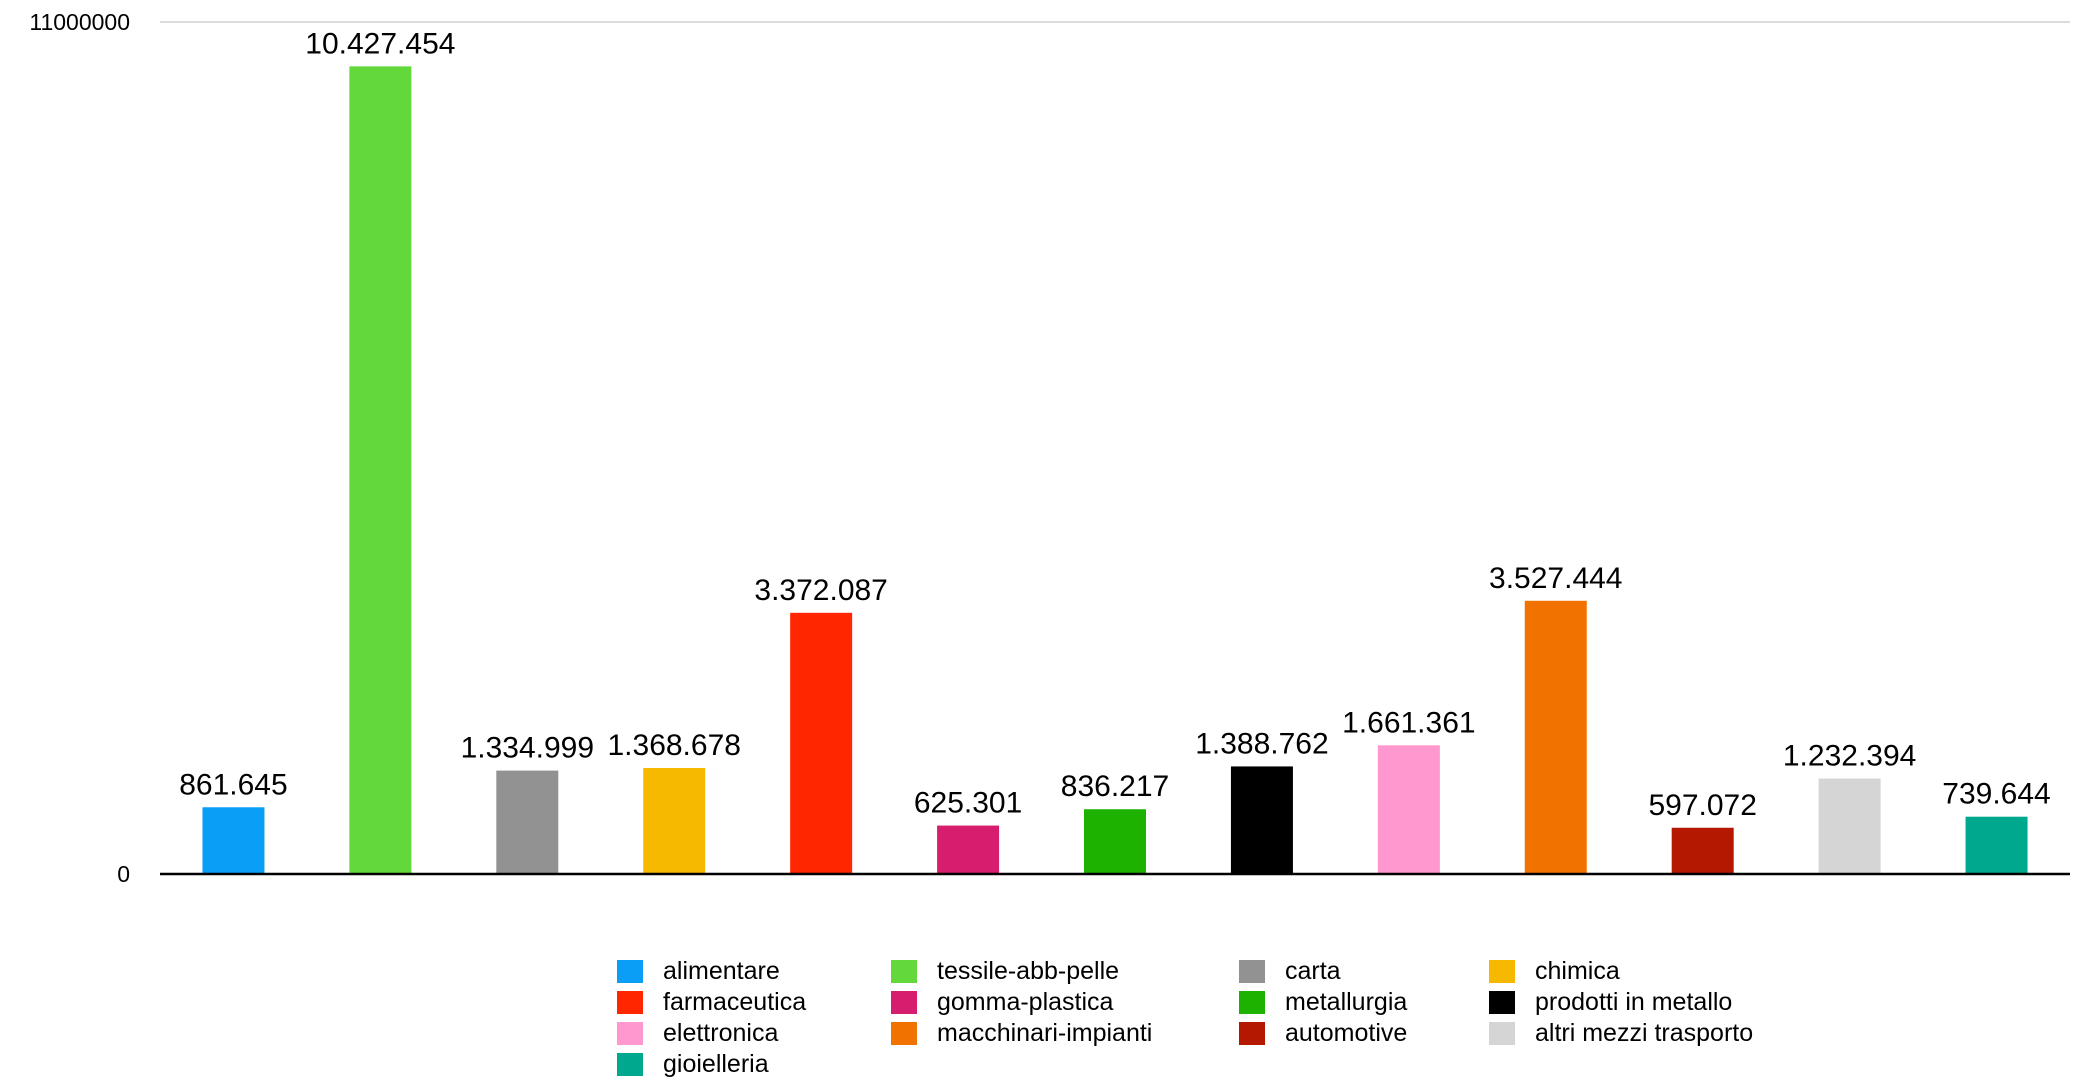 This screenshot has height=1081, width=2084. I want to click on data-label: 1.334.999, so click(527, 748).